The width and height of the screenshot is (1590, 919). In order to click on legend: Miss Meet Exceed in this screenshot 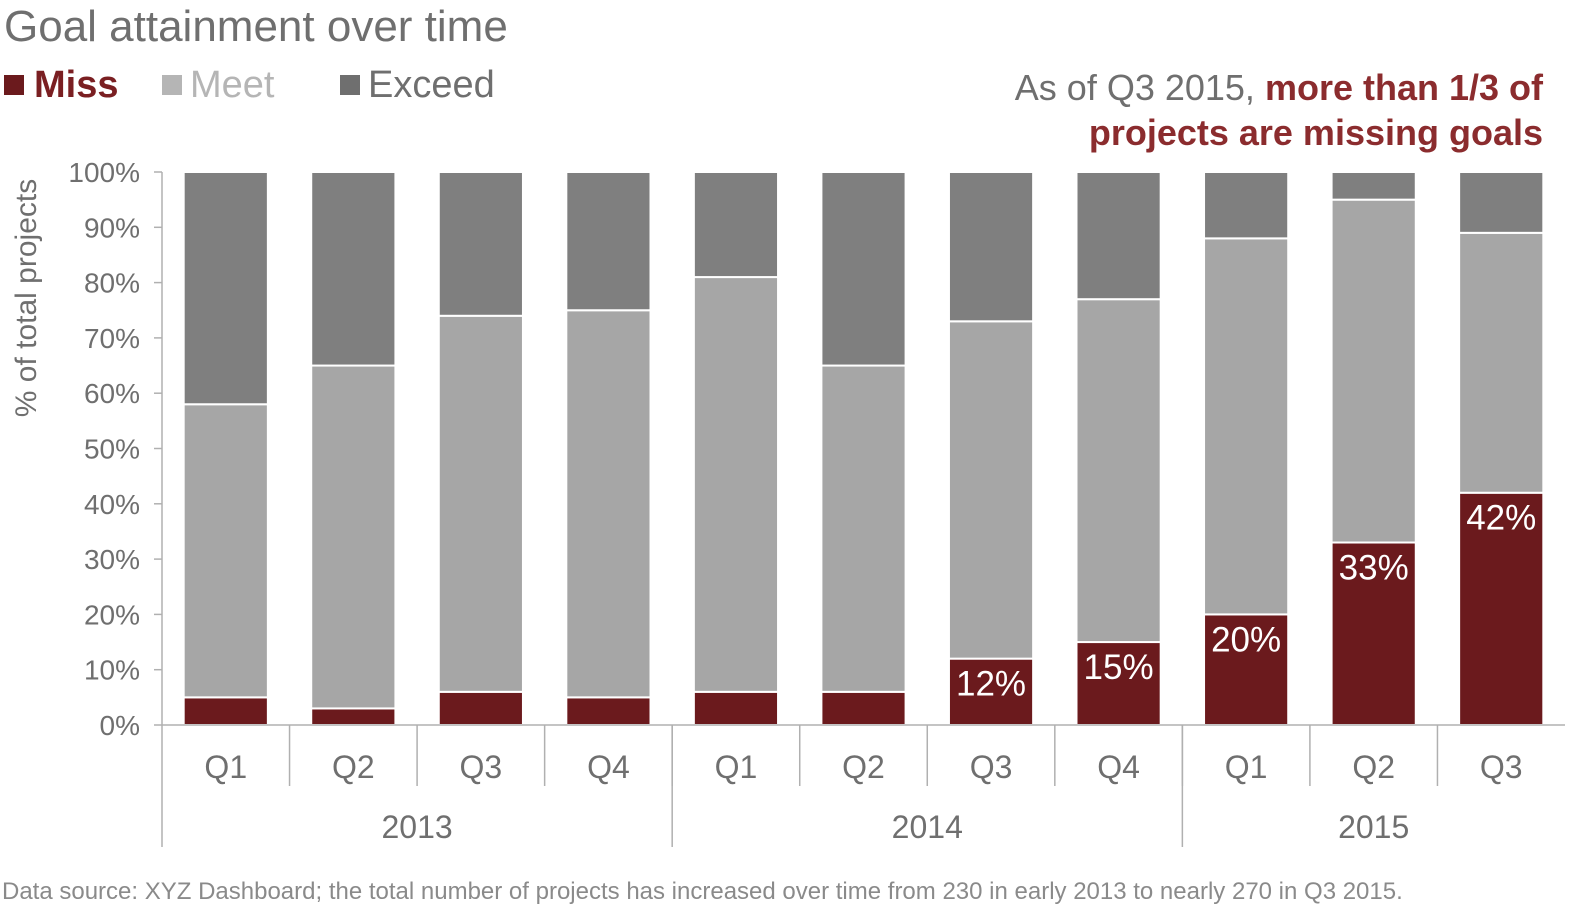, I will do `click(249, 85)`.